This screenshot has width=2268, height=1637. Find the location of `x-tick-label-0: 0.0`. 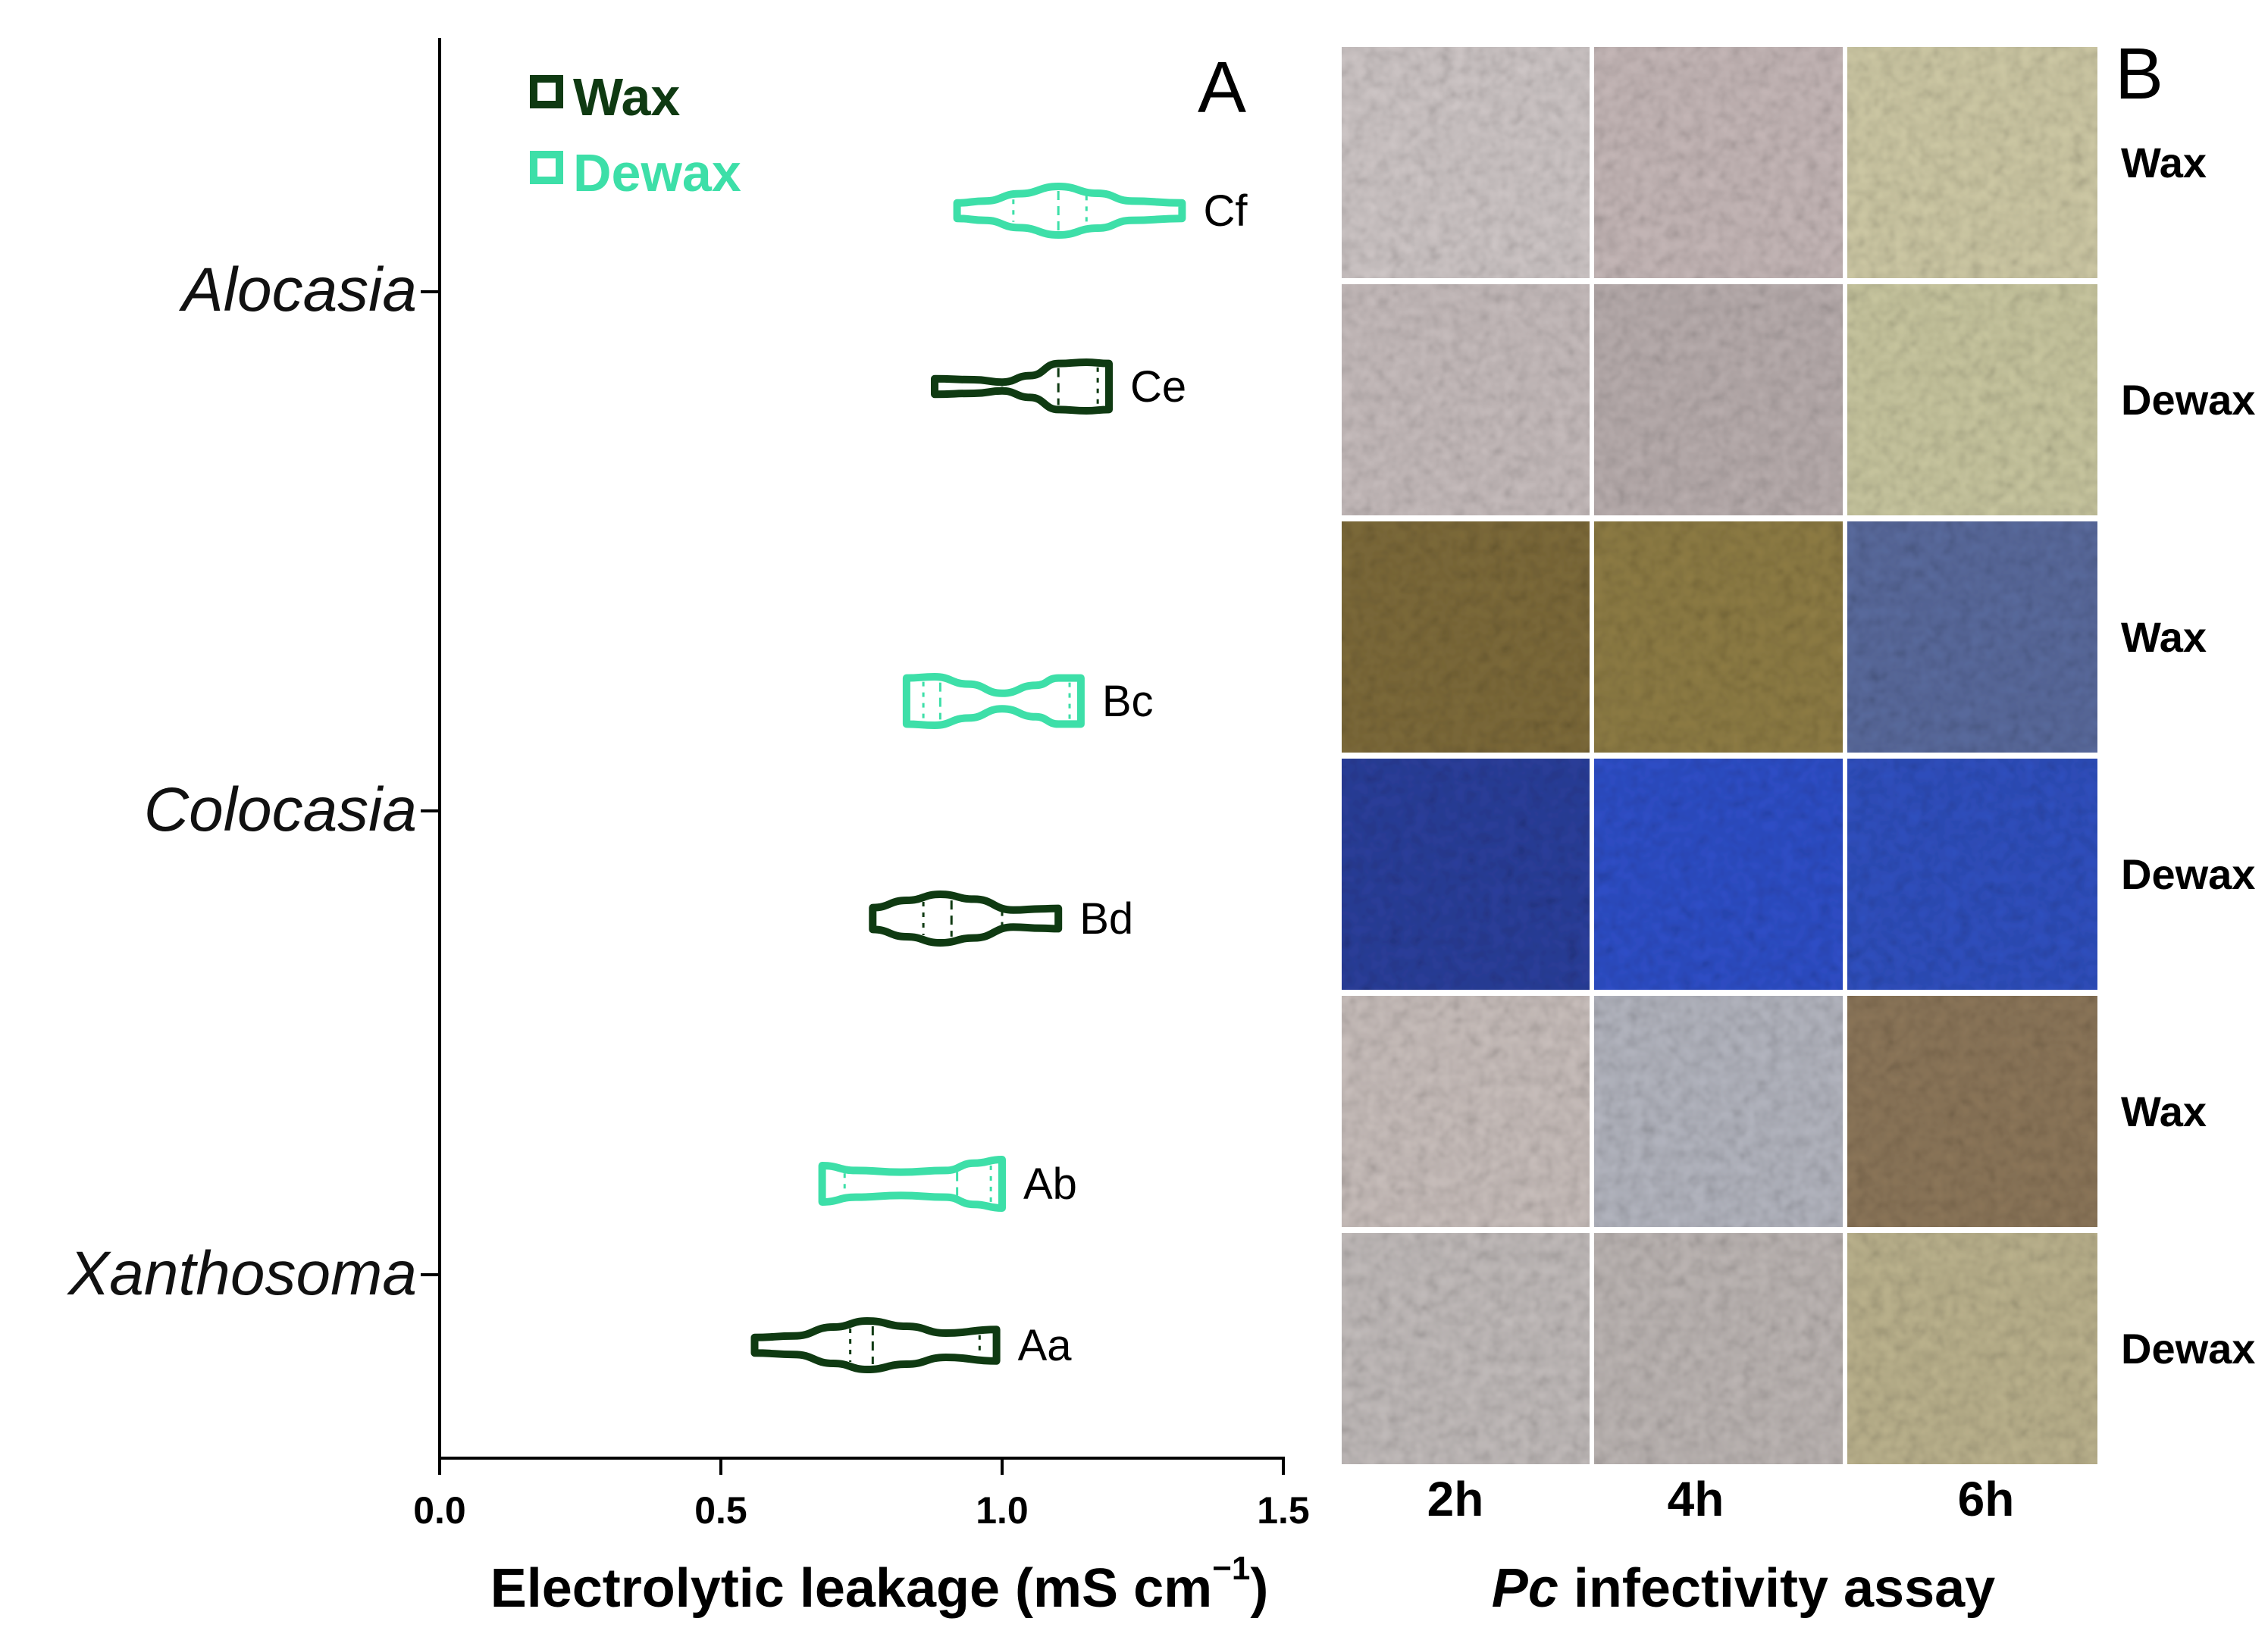

x-tick-label-0: 0.0 is located at coordinates (439, 1510).